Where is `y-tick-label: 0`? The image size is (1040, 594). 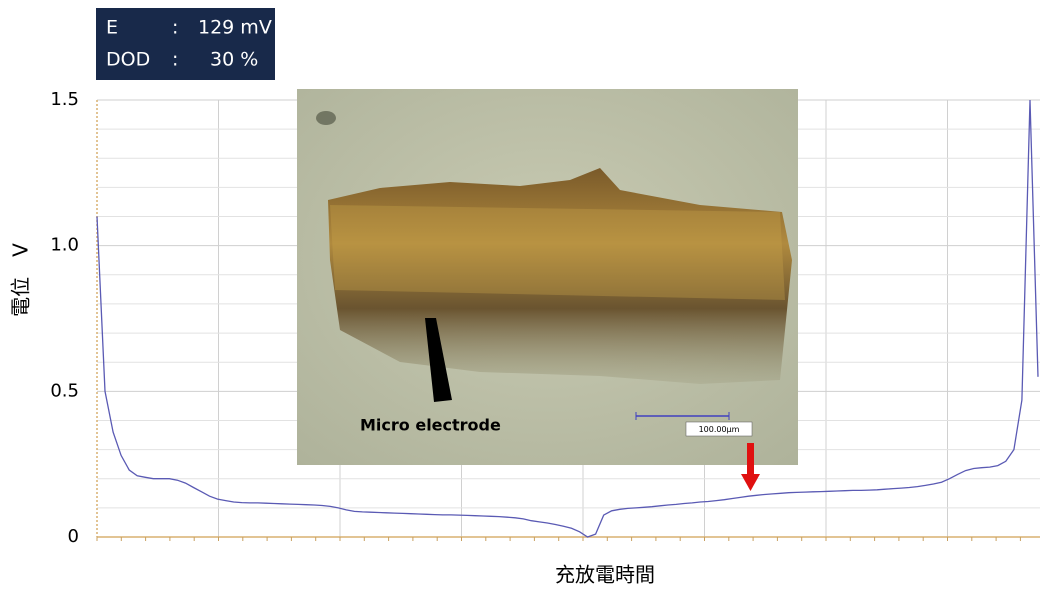 y-tick-label: 0 is located at coordinates (73, 536).